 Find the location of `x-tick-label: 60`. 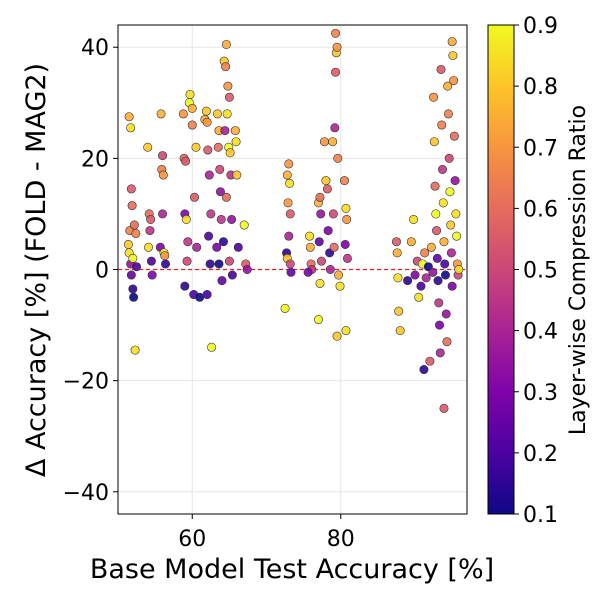

x-tick-label: 60 is located at coordinates (192, 539).